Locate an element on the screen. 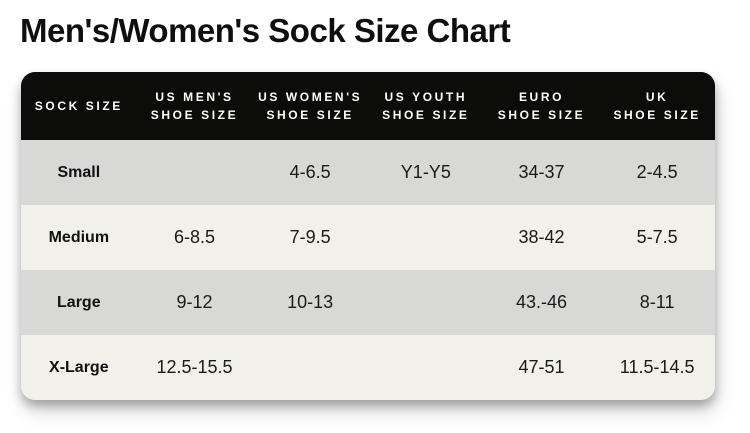  table-row-large: Large 9-12 10-13 43.-46 8-11 is located at coordinates (368, 302).